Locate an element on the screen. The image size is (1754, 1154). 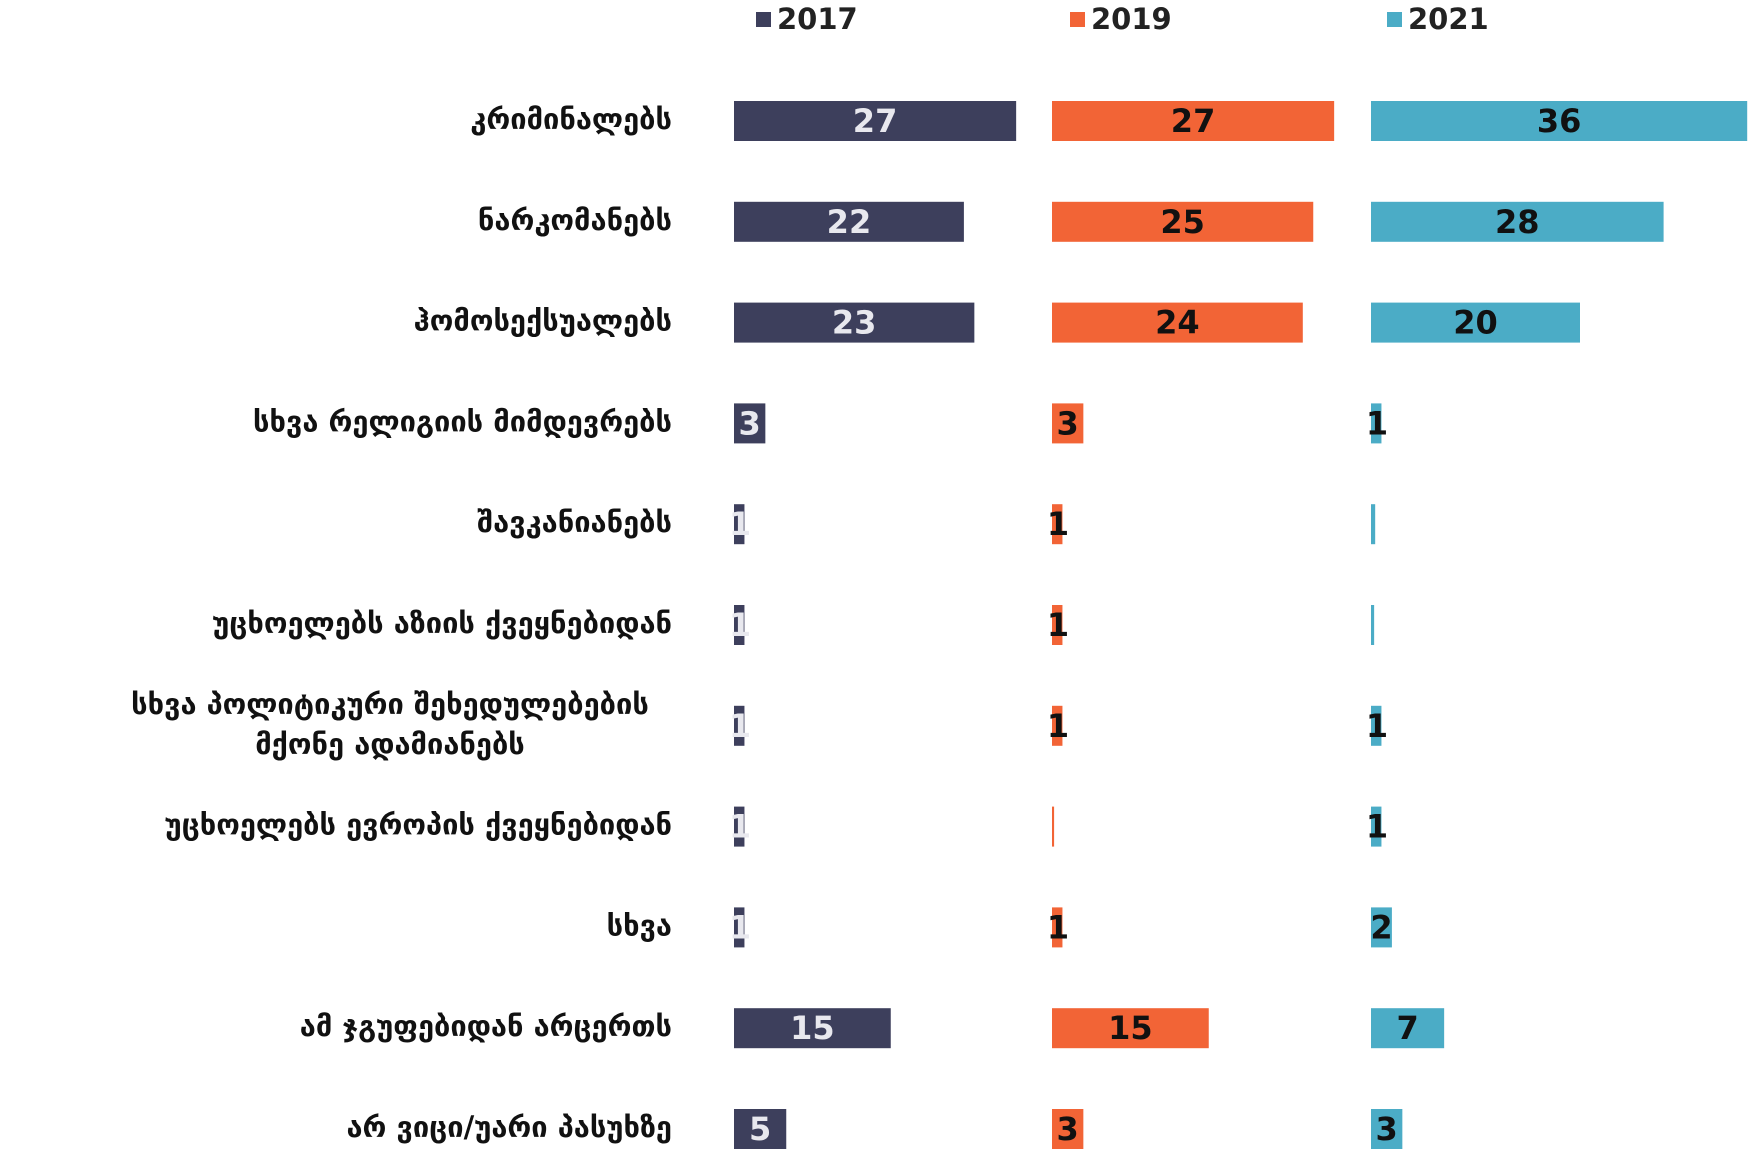
category-label: ამ ჯგუფებიდან არცერთს is located at coordinates (486, 1026).